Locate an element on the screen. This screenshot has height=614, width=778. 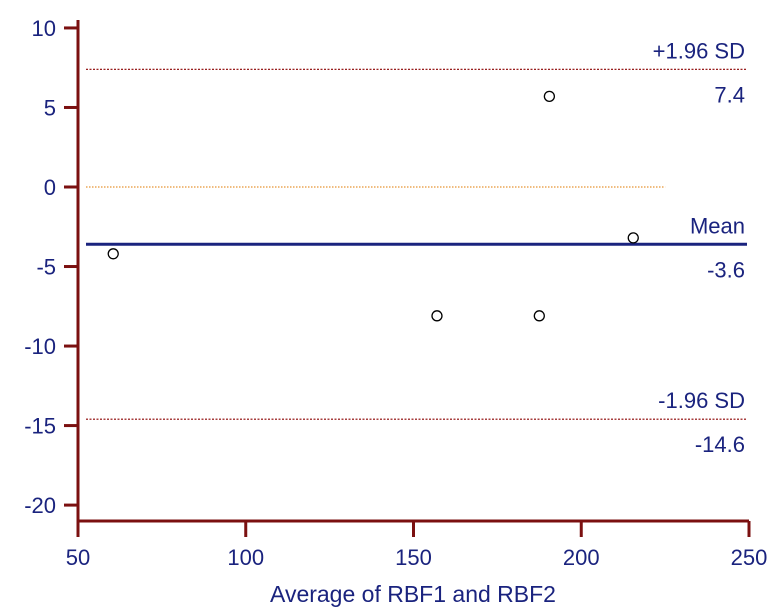
y-tick-label: 10 is located at coordinates (44, 28).